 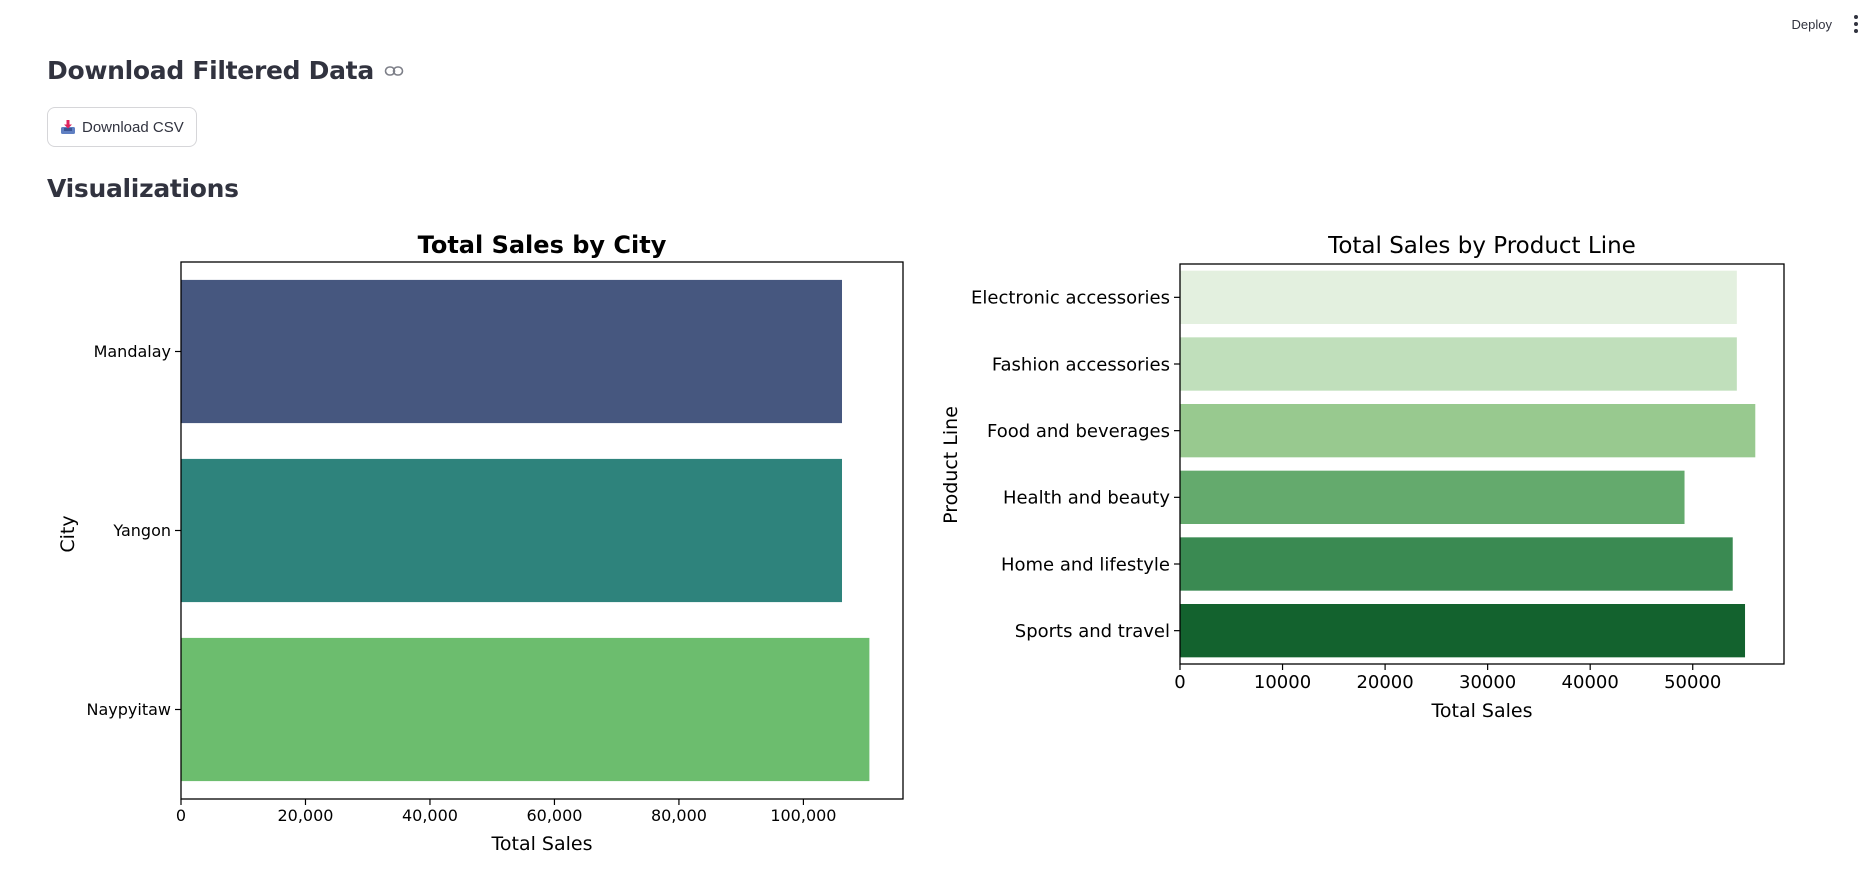 What do you see at coordinates (951, 465) in the screenshot?
I see `y-axis-label: Product Line` at bounding box center [951, 465].